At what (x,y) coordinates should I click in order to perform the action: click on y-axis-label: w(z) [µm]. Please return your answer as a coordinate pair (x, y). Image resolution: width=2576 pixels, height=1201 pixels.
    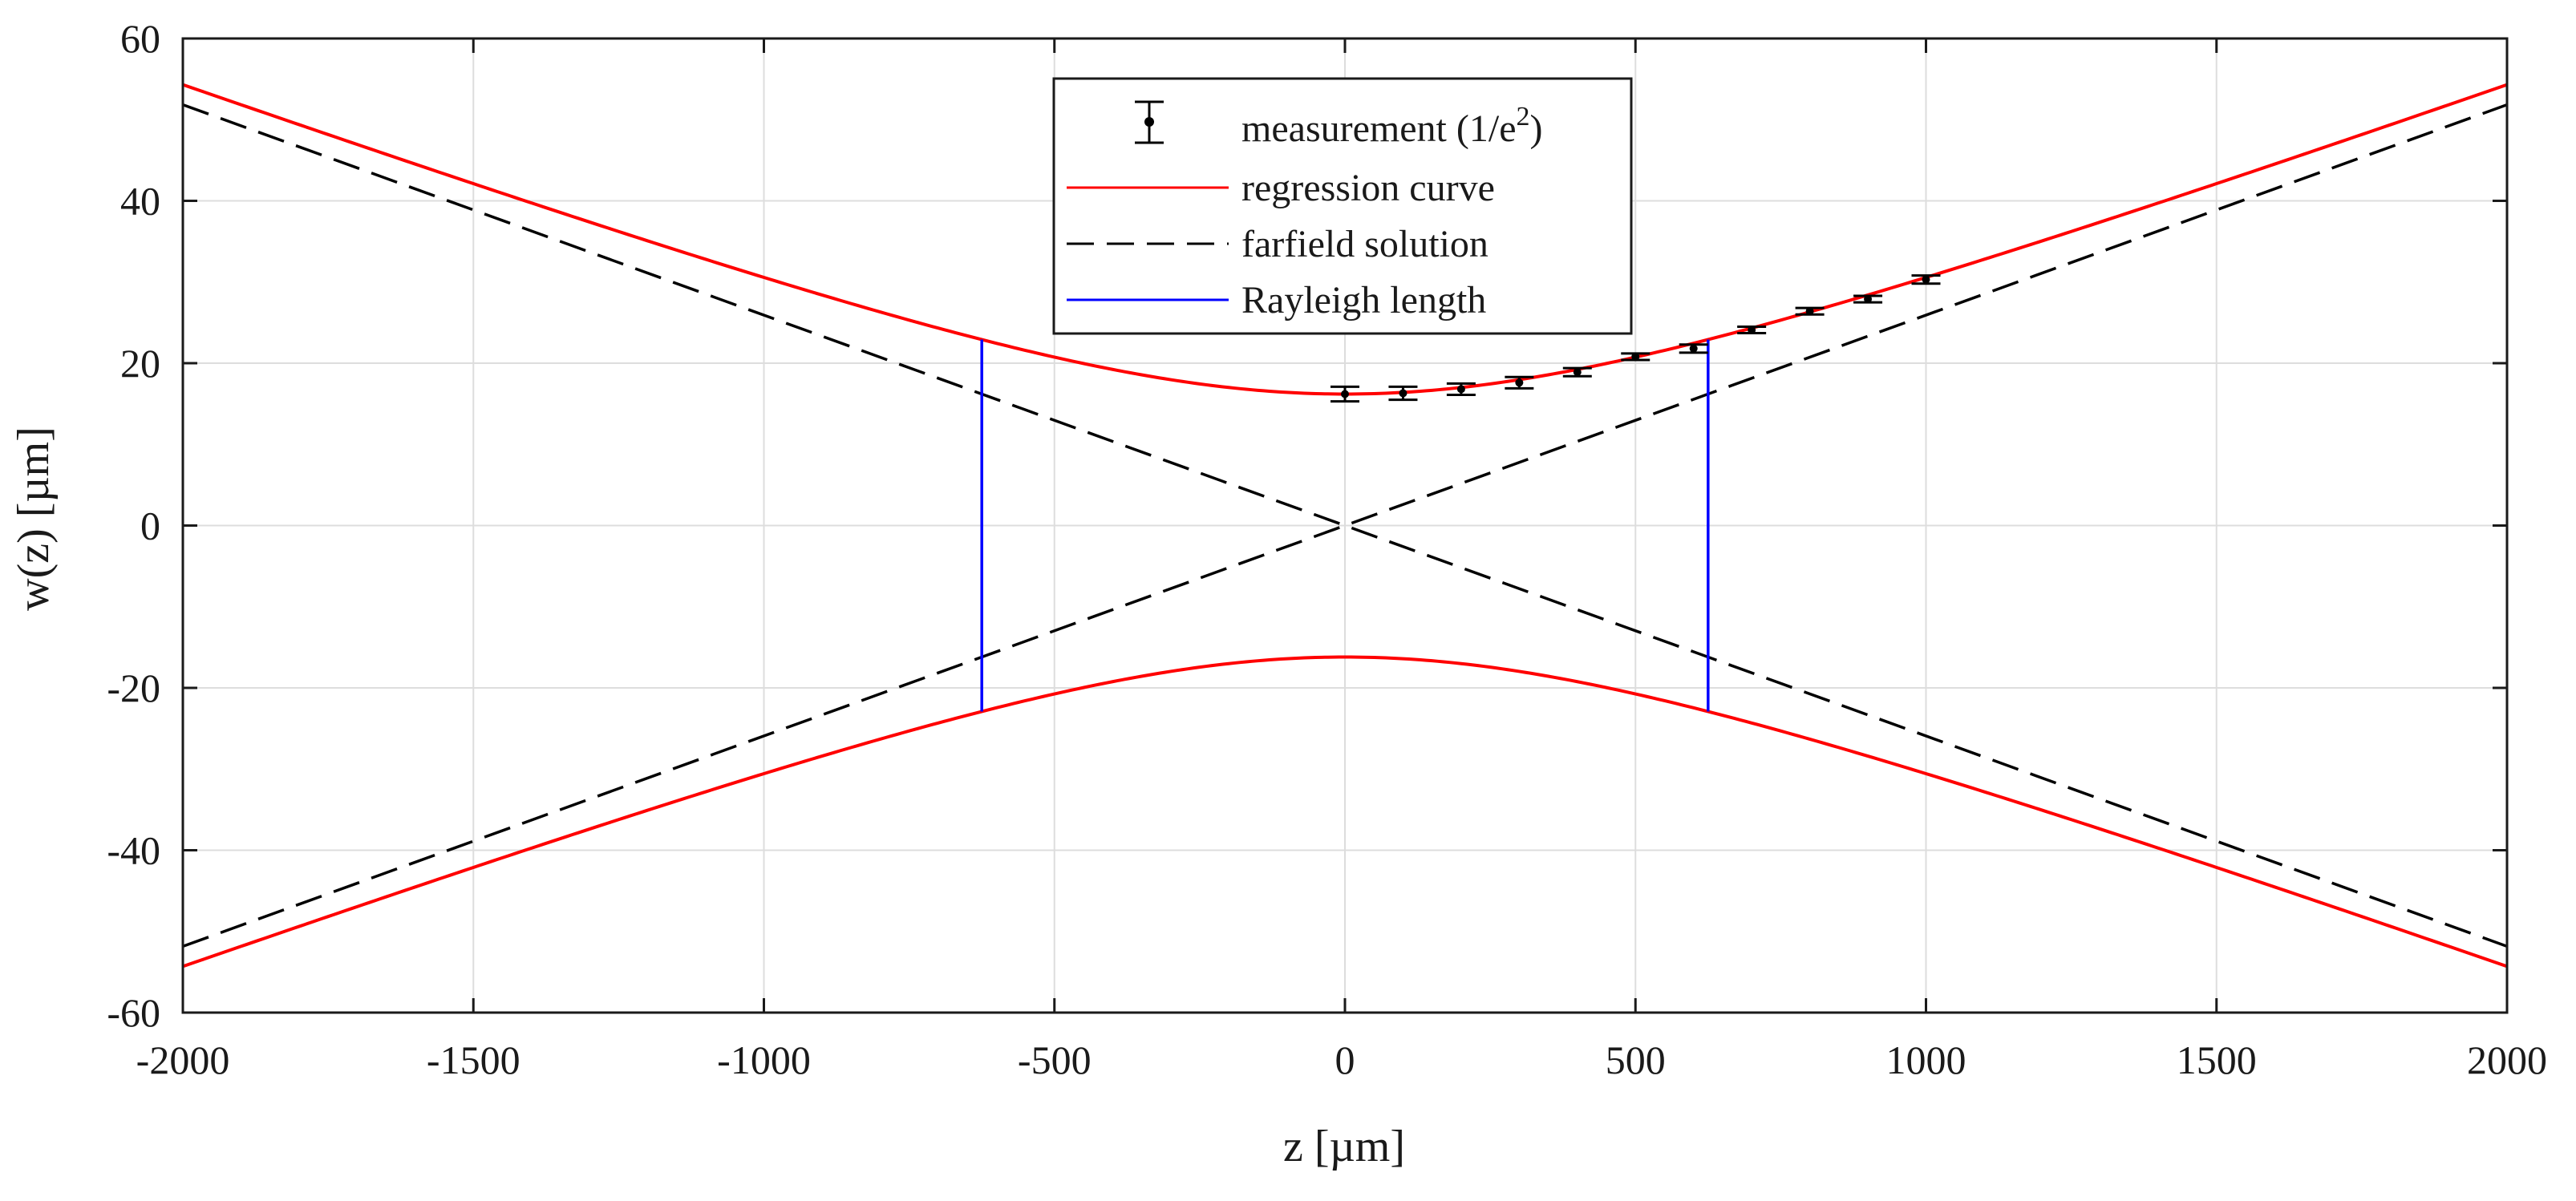
    Looking at the image, I should click on (34, 519).